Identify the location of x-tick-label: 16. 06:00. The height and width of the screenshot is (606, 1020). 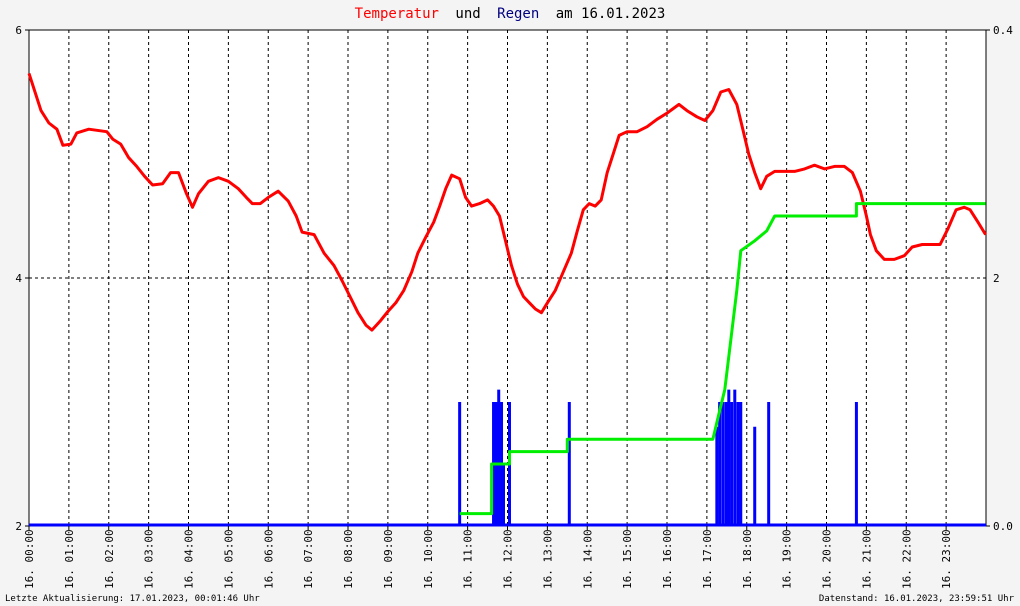
(268, 559).